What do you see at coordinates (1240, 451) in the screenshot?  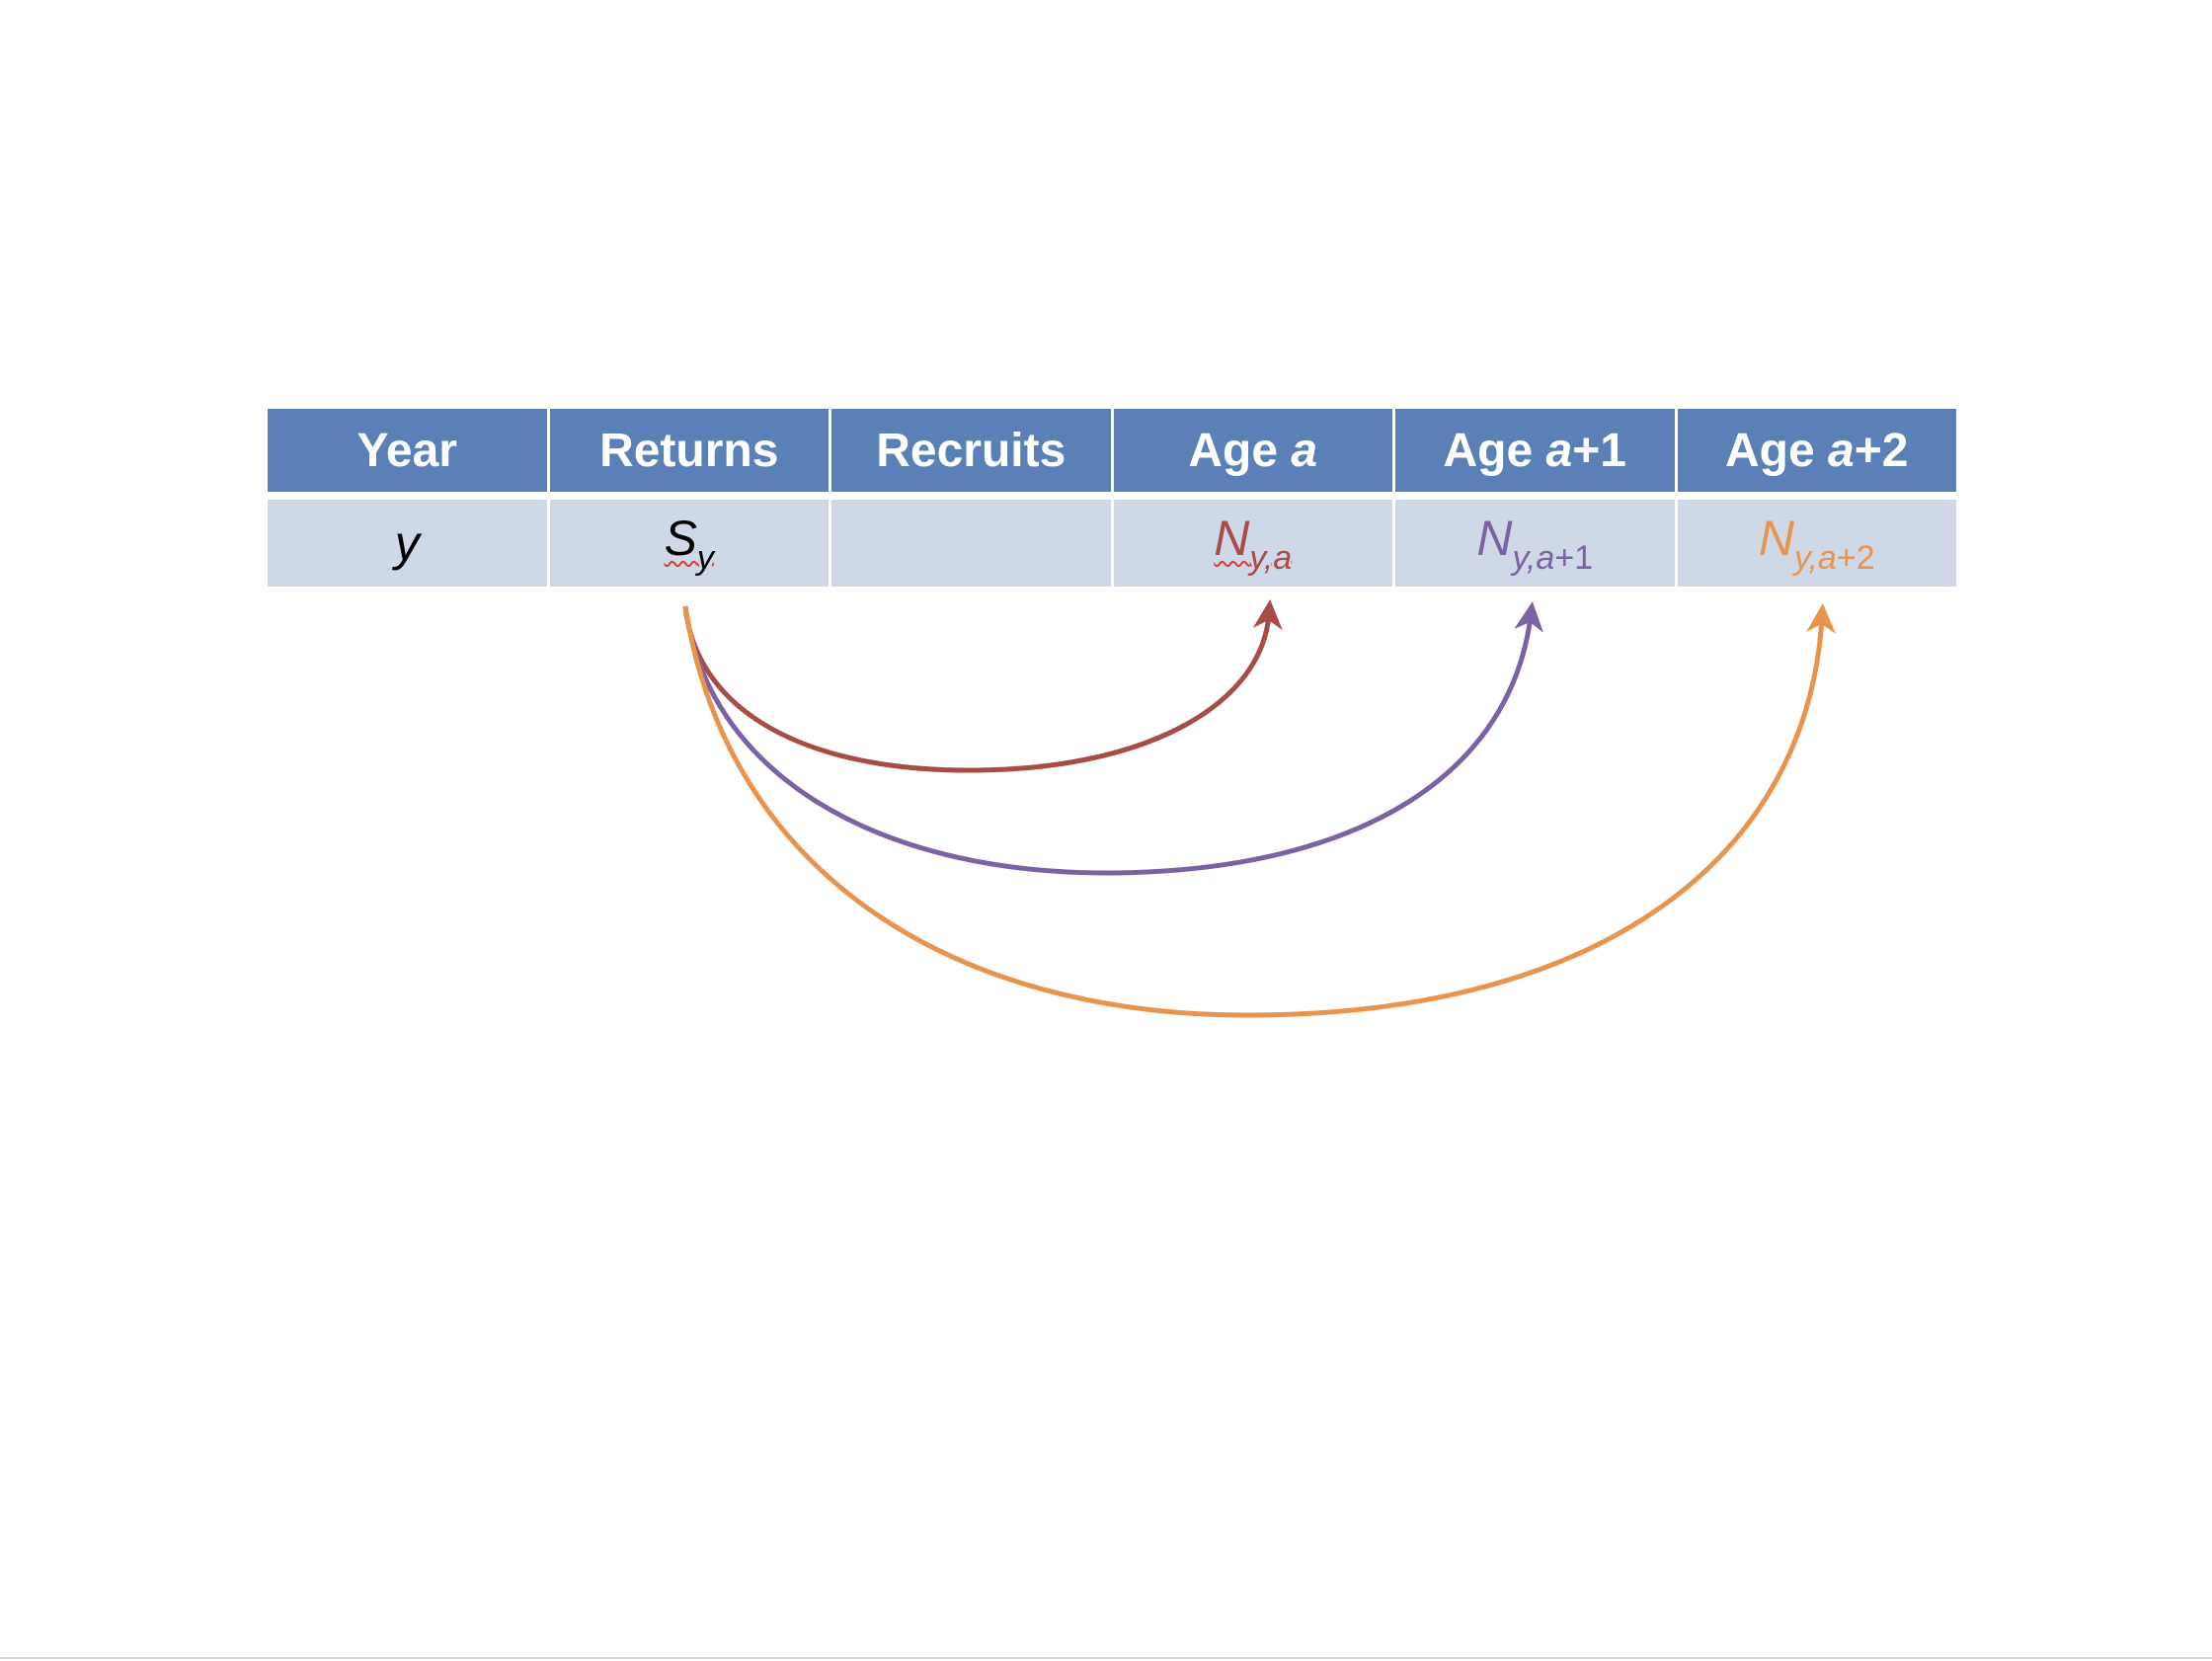 I see `header-age-a-prefix: Age` at bounding box center [1240, 451].